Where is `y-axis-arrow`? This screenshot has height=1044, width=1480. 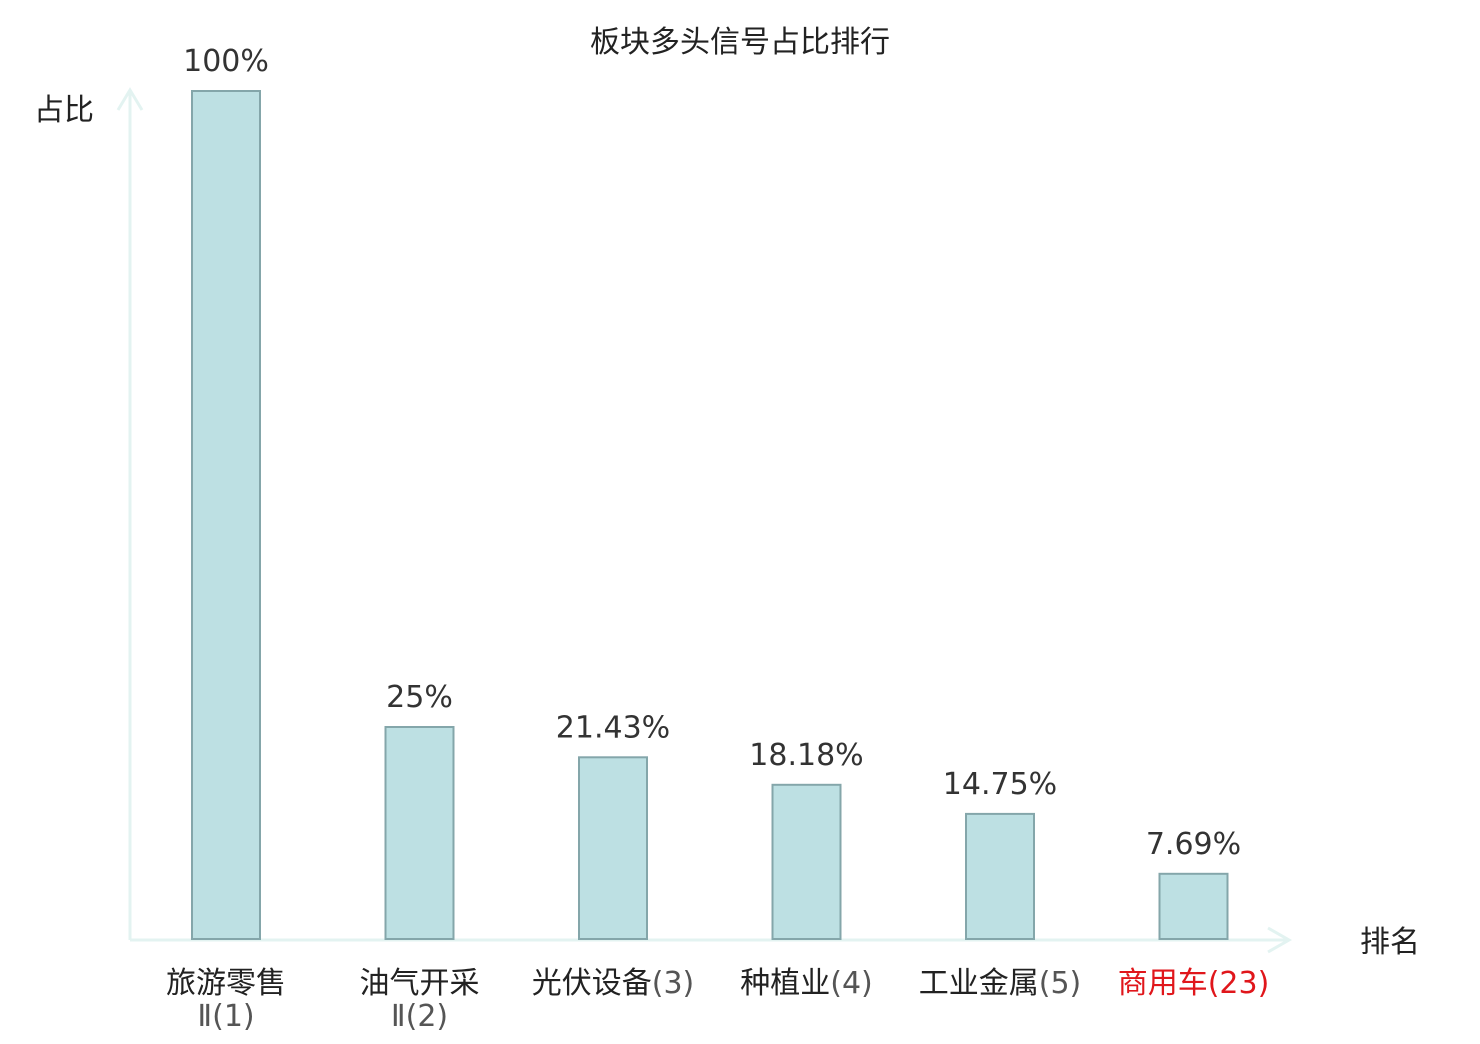
y-axis-arrow is located at coordinates (130, 99).